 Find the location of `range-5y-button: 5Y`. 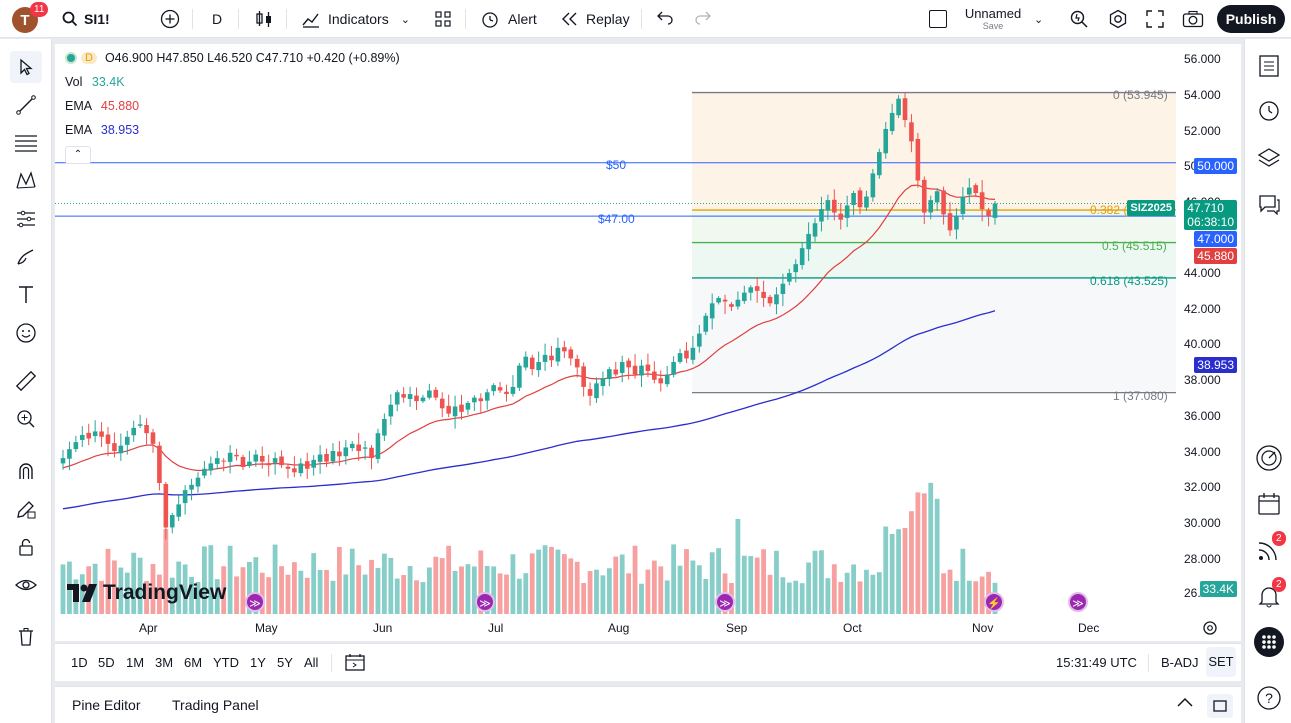

range-5y-button: 5Y is located at coordinates (285, 662).